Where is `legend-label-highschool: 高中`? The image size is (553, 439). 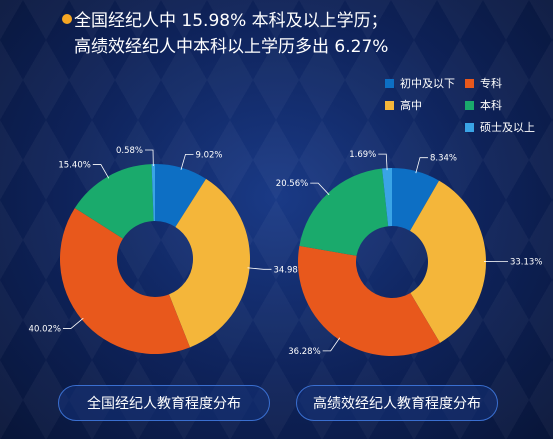
legend-label-highschool: 高中 is located at coordinates (411, 105).